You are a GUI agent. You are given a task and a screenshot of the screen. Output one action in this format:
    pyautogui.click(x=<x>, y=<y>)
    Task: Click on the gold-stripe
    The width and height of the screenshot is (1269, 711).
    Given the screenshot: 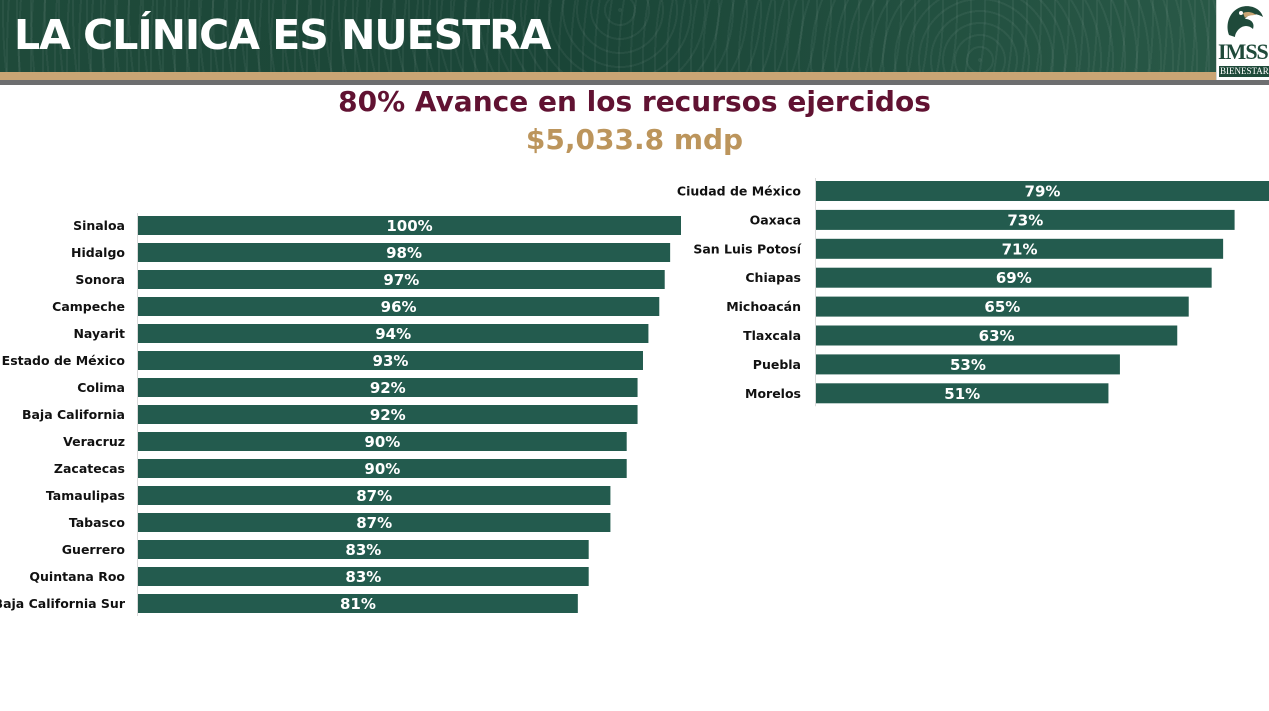 What is the action you would take?
    pyautogui.click(x=634, y=76)
    